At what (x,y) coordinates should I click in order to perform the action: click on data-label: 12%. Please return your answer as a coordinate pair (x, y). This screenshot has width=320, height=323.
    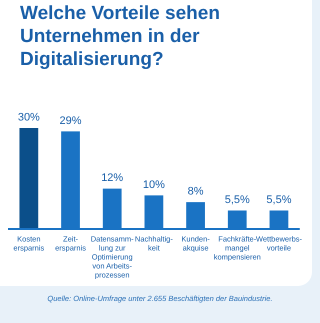
    Looking at the image, I should click on (112, 178).